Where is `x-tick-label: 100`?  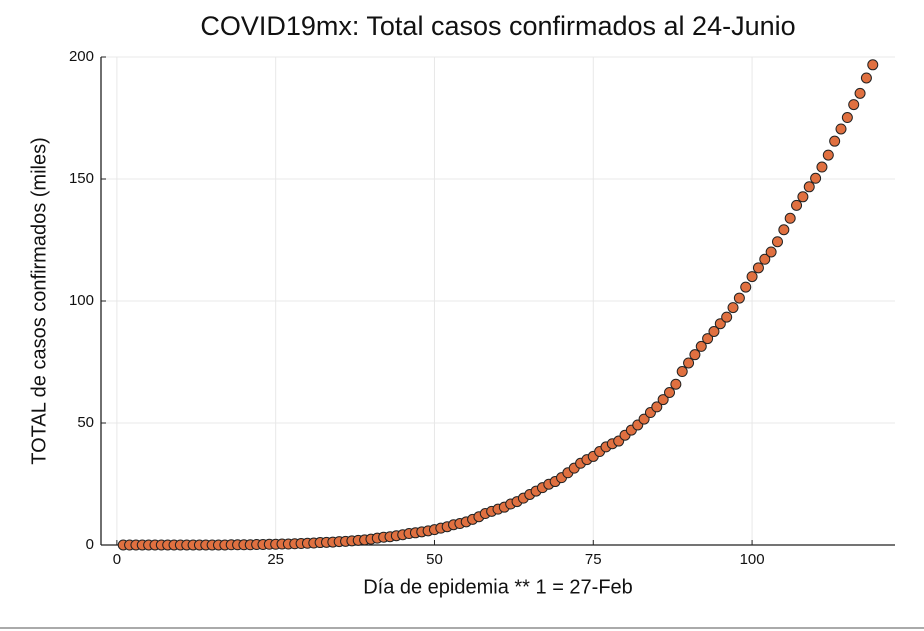 x-tick-label: 100 is located at coordinates (752, 559).